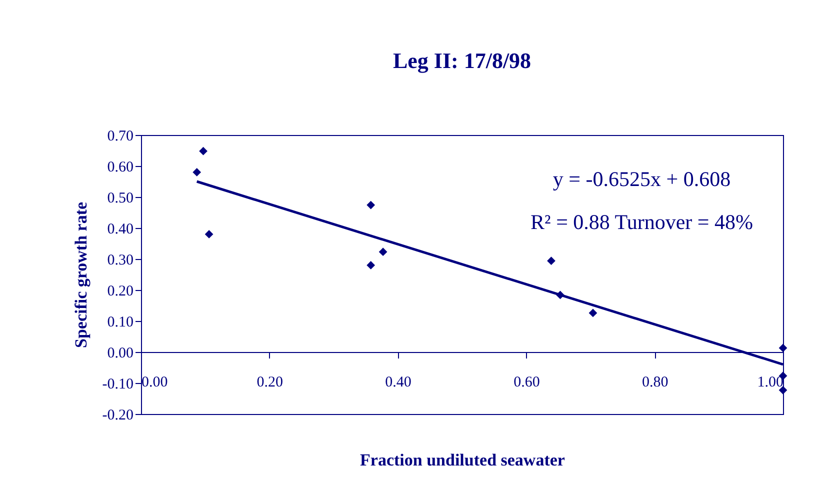 The width and height of the screenshot is (819, 495). What do you see at coordinates (118, 416) in the screenshot?
I see `y-tick-label: -0.20` at bounding box center [118, 416].